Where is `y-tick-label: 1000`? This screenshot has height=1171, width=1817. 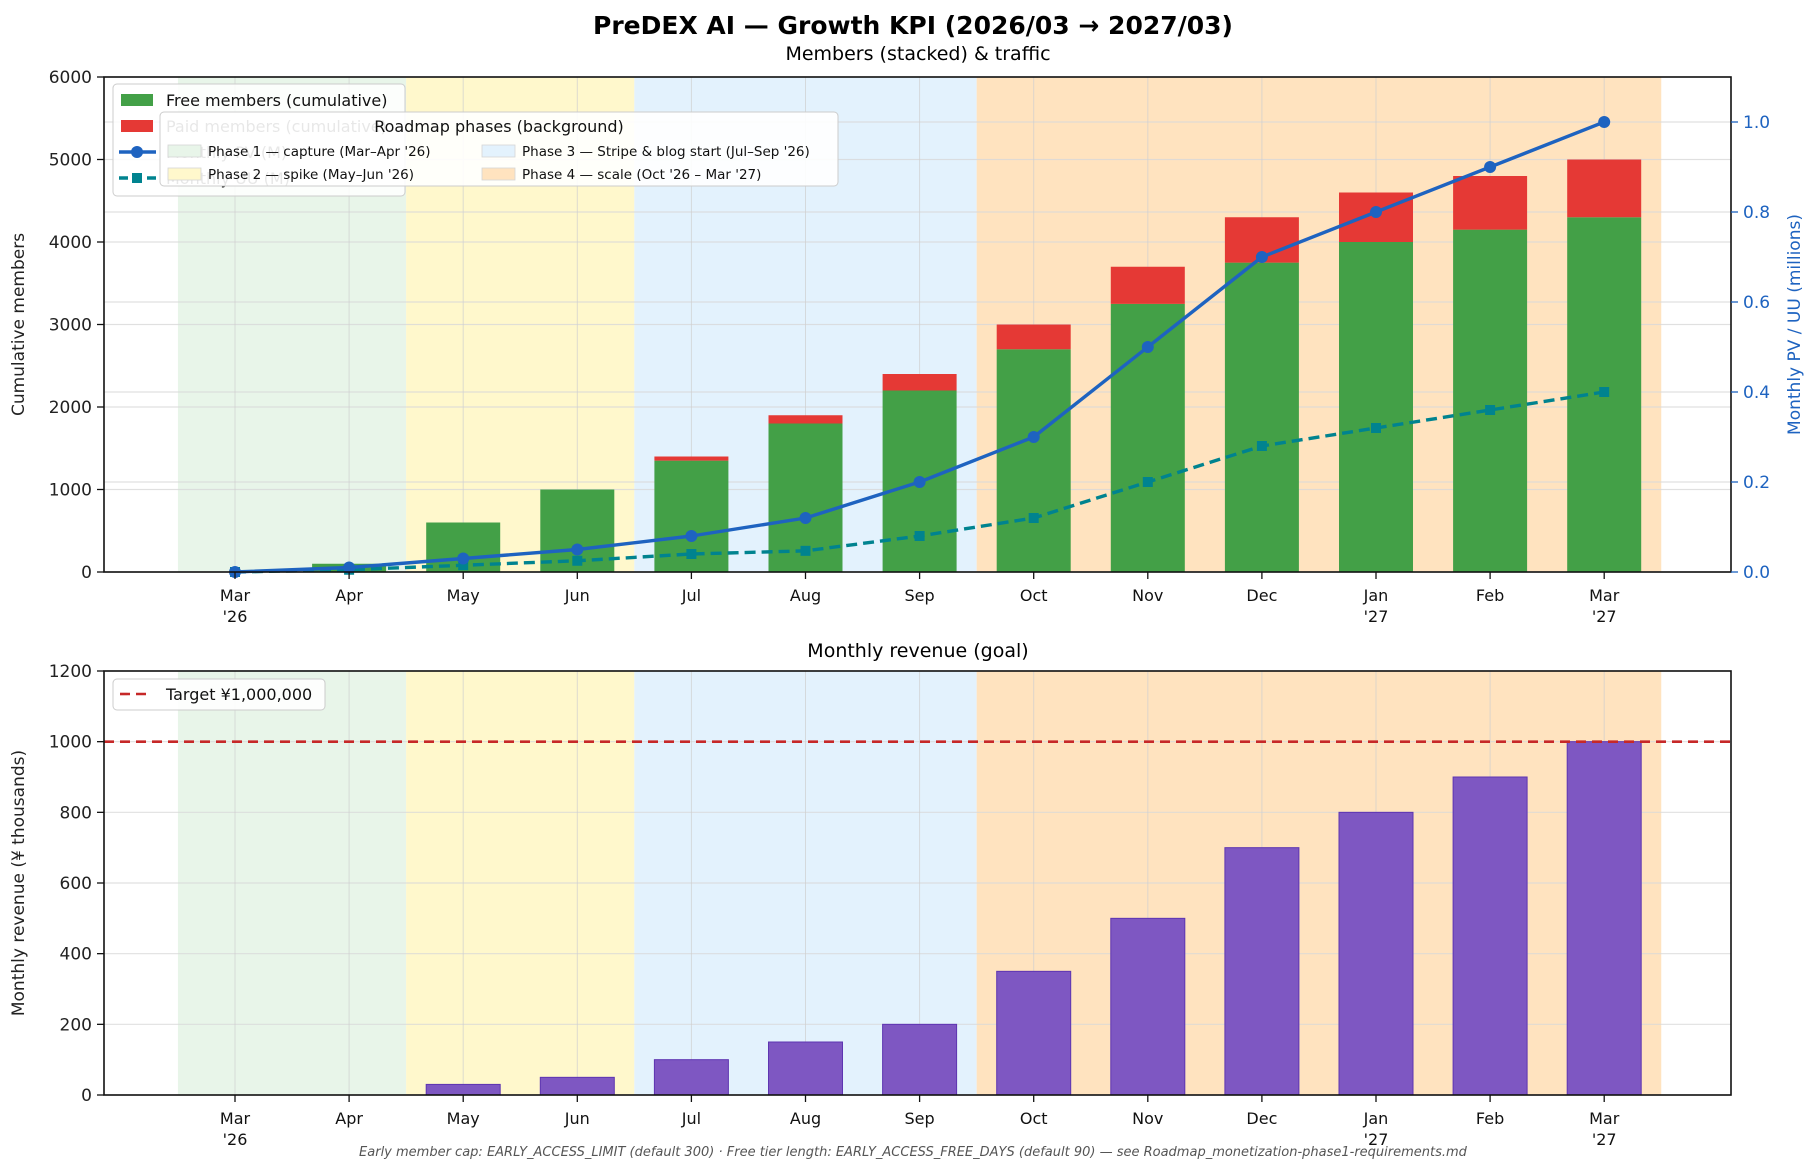
y-tick-label: 1000 is located at coordinates (70, 743).